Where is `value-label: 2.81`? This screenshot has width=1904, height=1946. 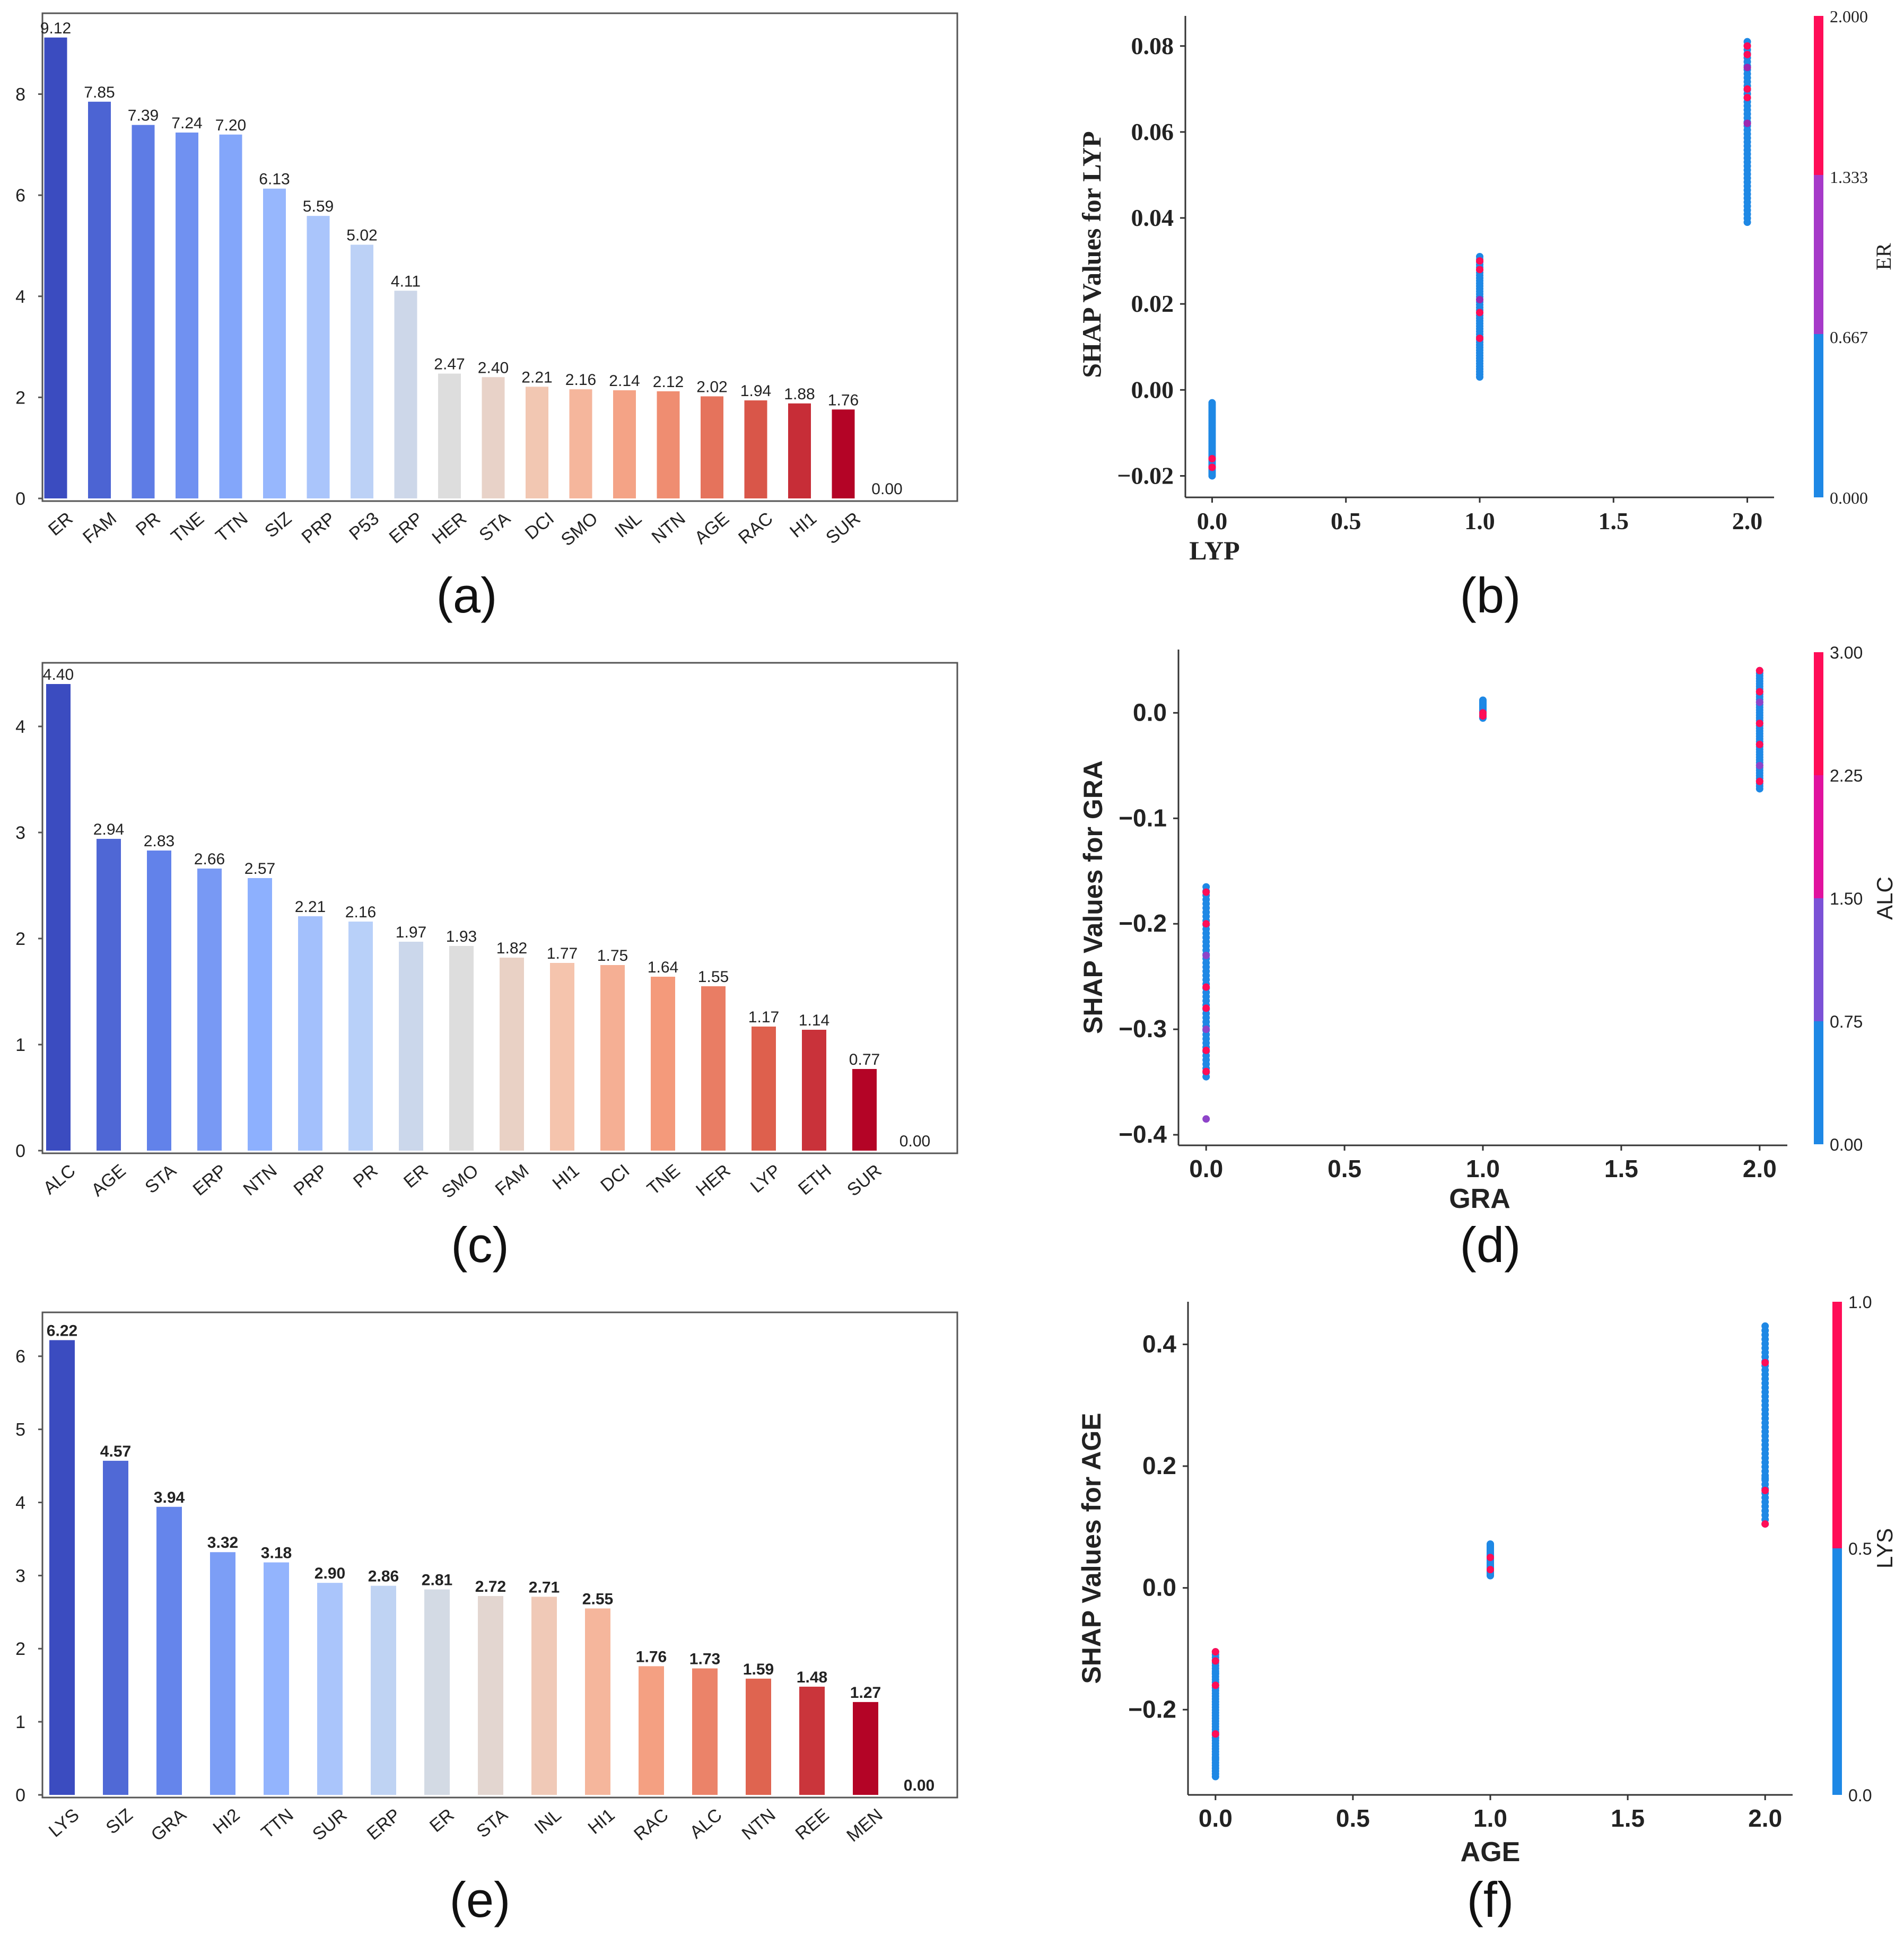
value-label: 2.81 is located at coordinates (437, 1580).